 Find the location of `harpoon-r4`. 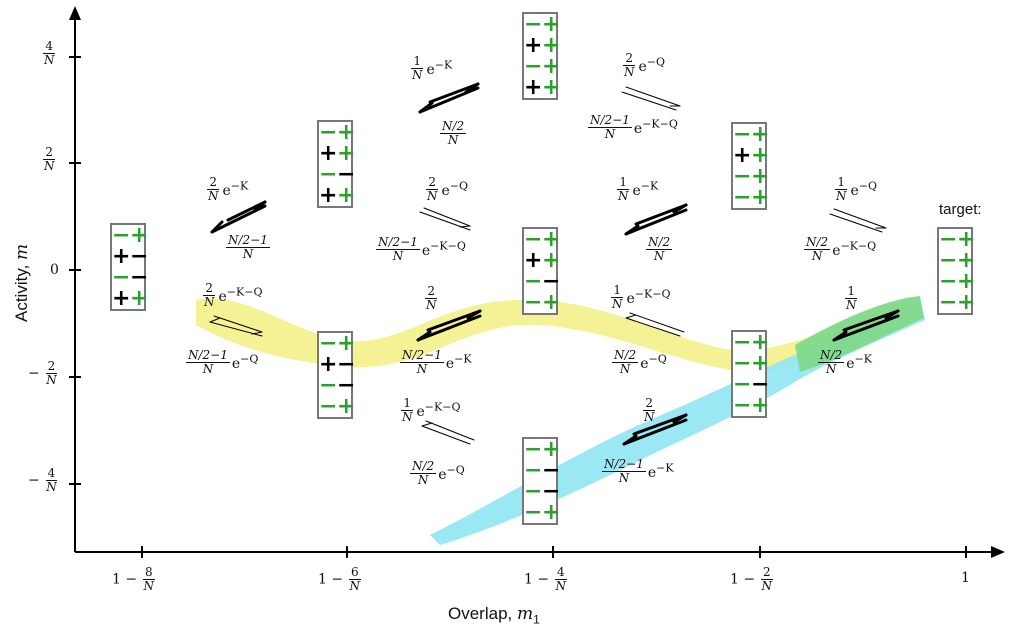

harpoon-r4 is located at coordinates (445, 219).